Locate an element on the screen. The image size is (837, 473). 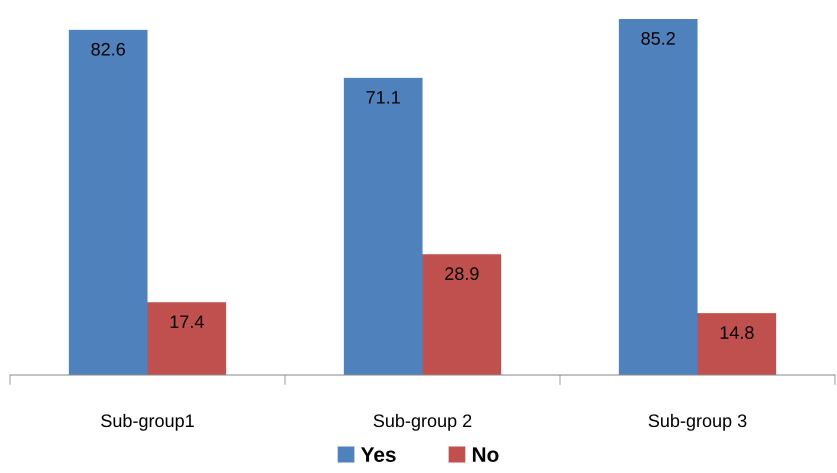
x-tick-label: Sub-group1 is located at coordinates (147, 422).